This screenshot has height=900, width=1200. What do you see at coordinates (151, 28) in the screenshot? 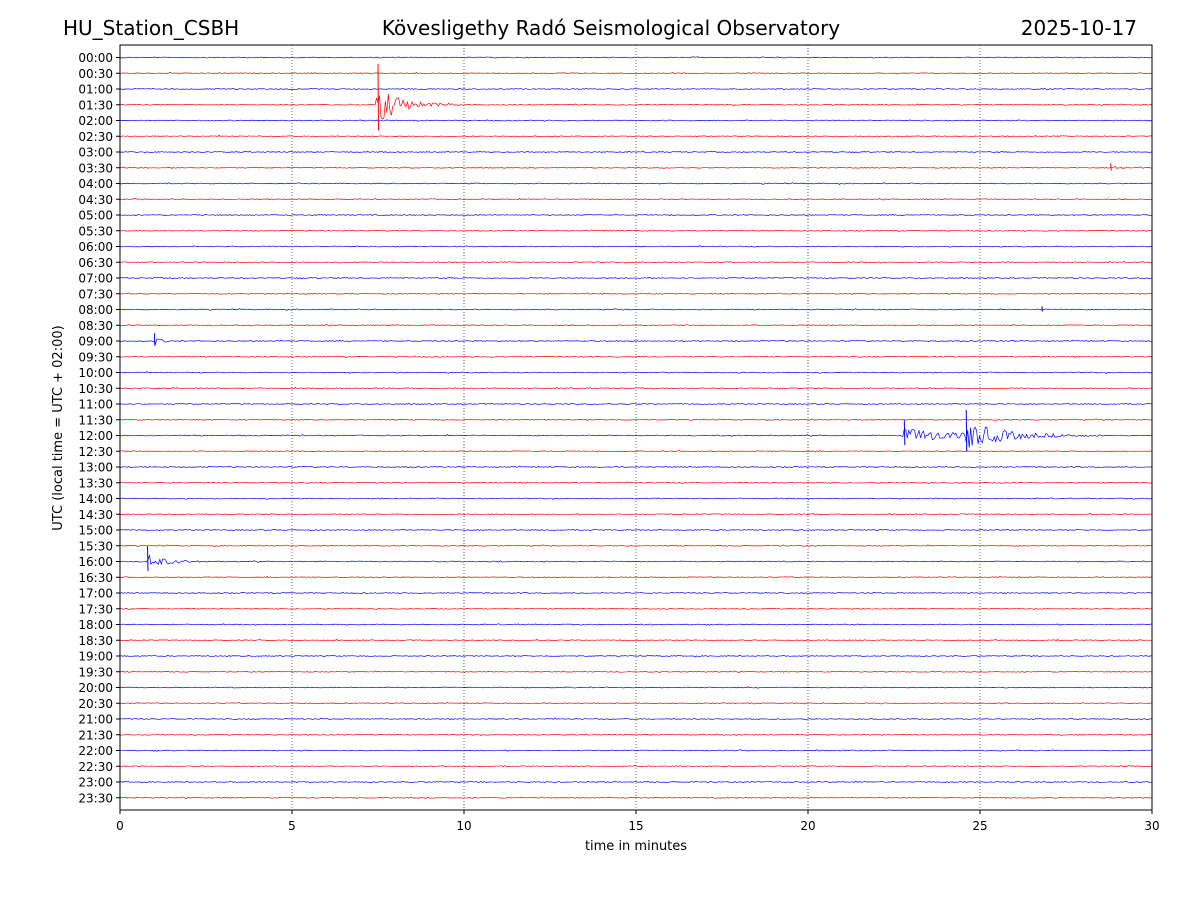
I see `station-name: HU_Station_CSBH` at bounding box center [151, 28].